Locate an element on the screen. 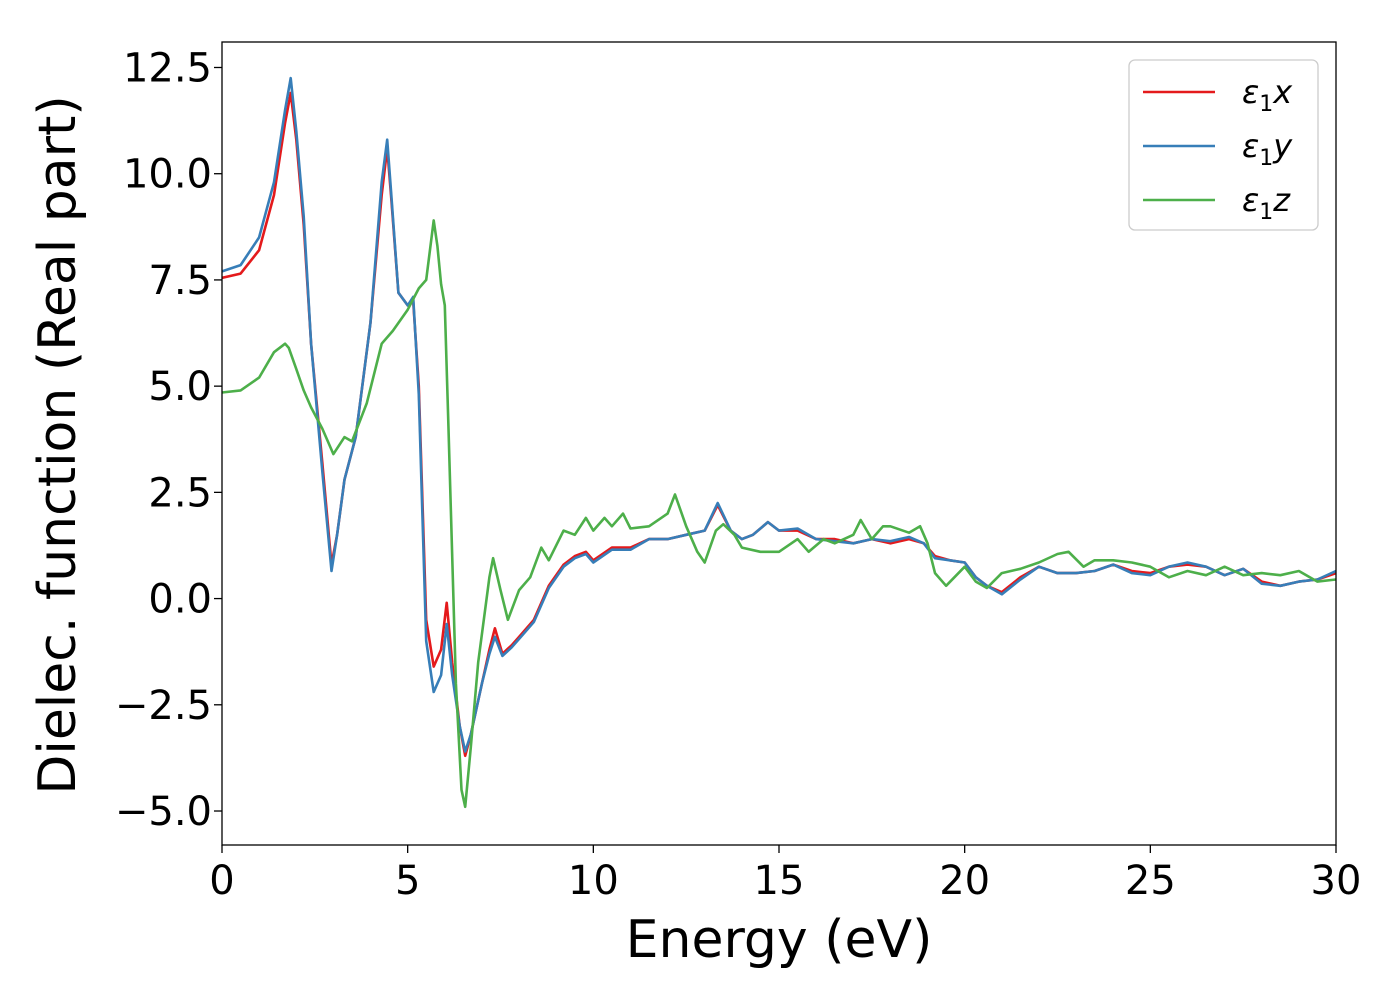 The width and height of the screenshot is (1400, 1000). legend: ε1x ε1y ε1z is located at coordinates (1223, 145).